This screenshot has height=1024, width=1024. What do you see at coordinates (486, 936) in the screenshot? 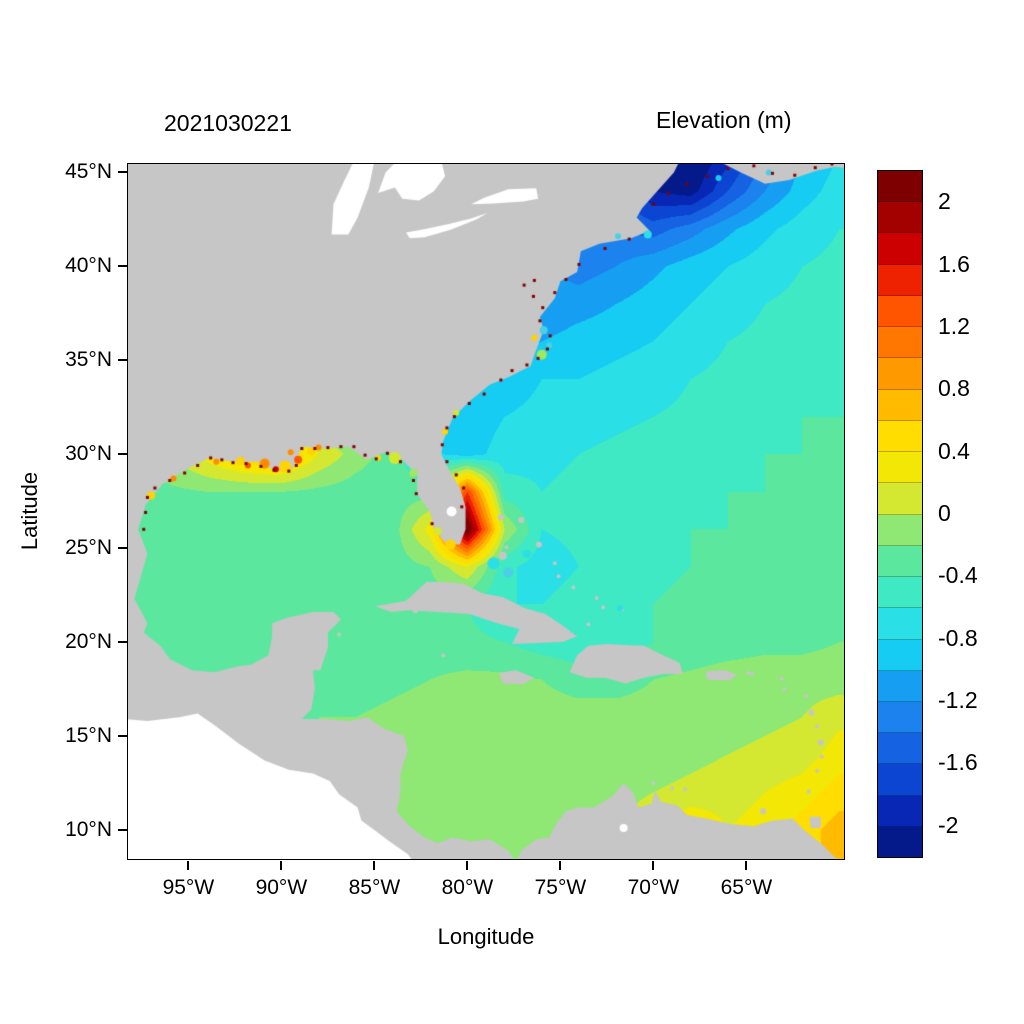
I see `x-axis-label: Longitude` at bounding box center [486, 936].